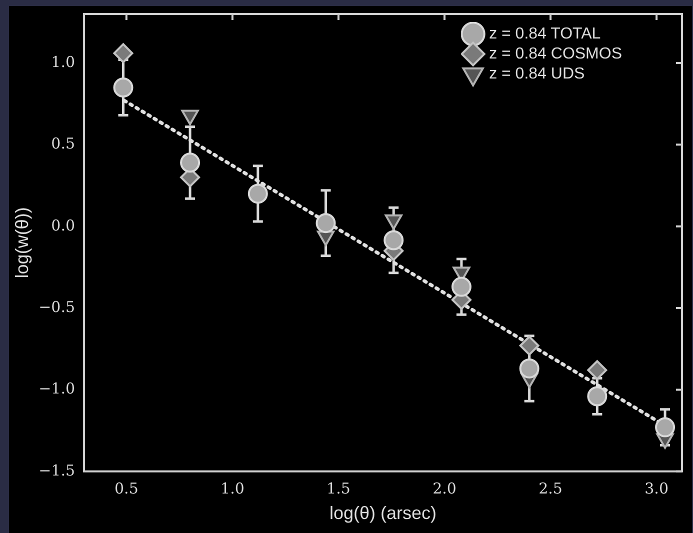 The height and width of the screenshot is (533, 693). What do you see at coordinates (232, 488) in the screenshot?
I see `x-tick-label: 1.0` at bounding box center [232, 488].